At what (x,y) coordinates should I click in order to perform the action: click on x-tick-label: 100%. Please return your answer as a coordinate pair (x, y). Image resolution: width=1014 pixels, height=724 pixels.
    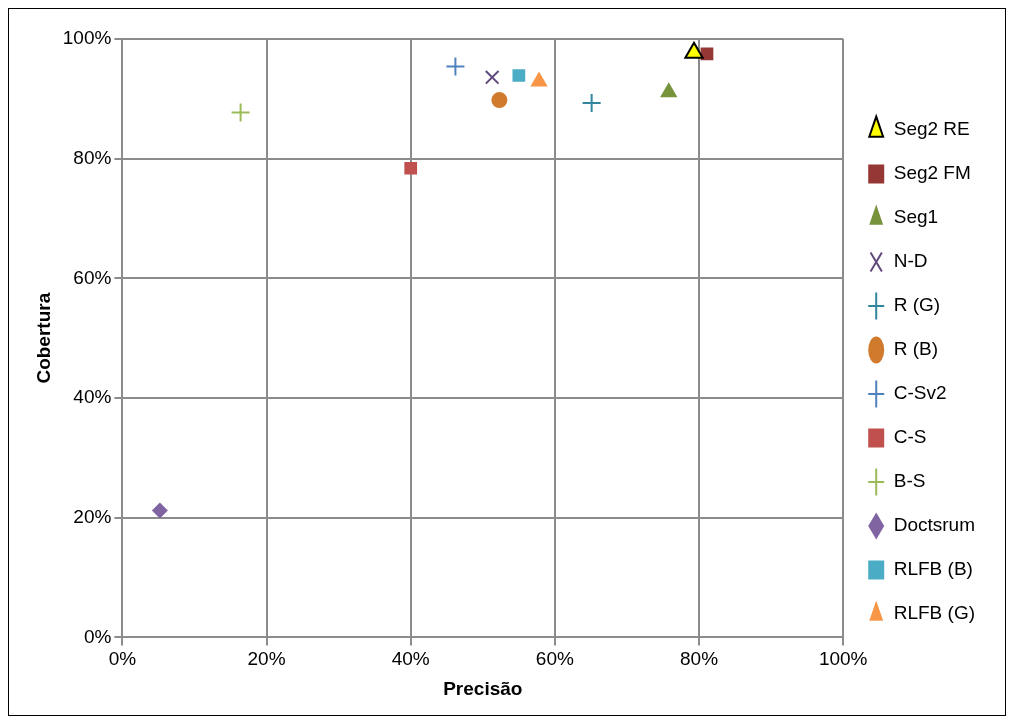
    Looking at the image, I should click on (843, 659).